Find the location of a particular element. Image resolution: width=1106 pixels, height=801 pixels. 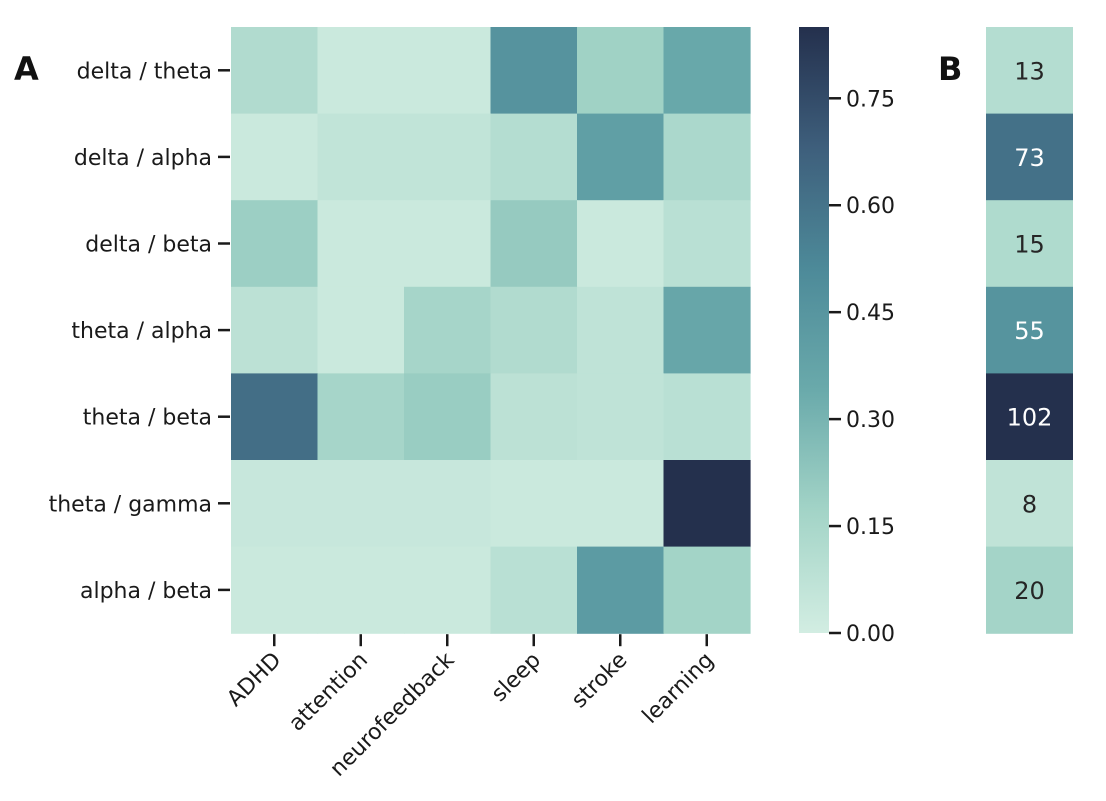

heatmap-panel-b: 13 73 15 55 102 8 20 is located at coordinates (1029, 330).